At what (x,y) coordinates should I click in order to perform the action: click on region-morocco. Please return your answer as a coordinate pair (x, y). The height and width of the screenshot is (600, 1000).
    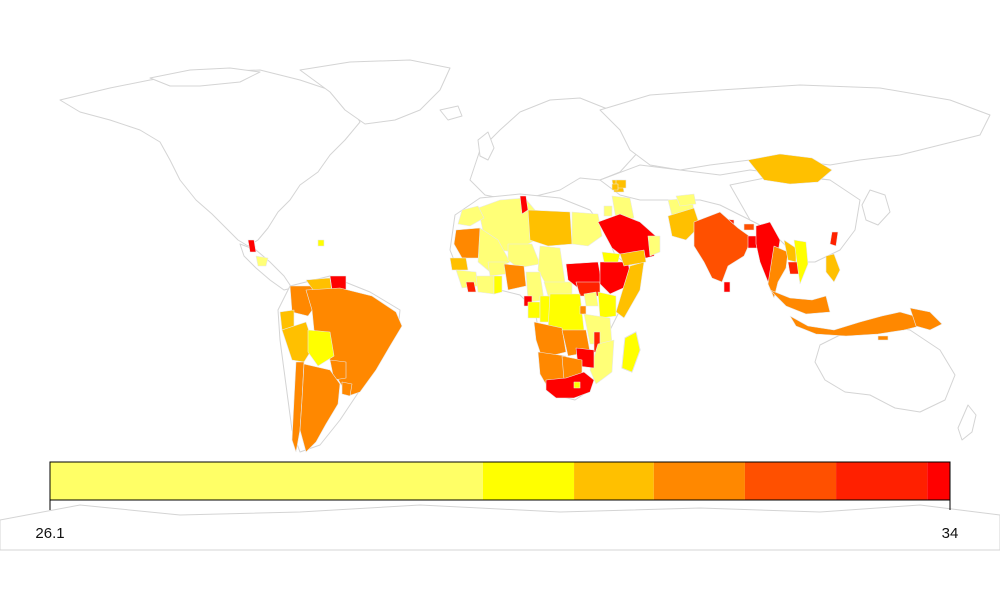
    Looking at the image, I should click on (471, 216).